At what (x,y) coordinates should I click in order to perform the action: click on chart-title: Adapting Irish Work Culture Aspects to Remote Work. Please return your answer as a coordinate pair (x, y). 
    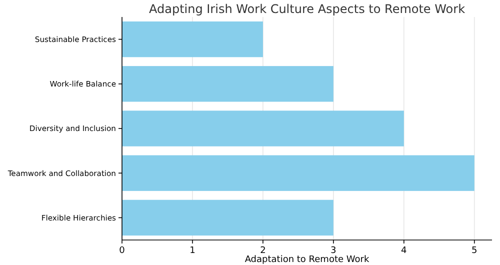
    Looking at the image, I should click on (307, 9).